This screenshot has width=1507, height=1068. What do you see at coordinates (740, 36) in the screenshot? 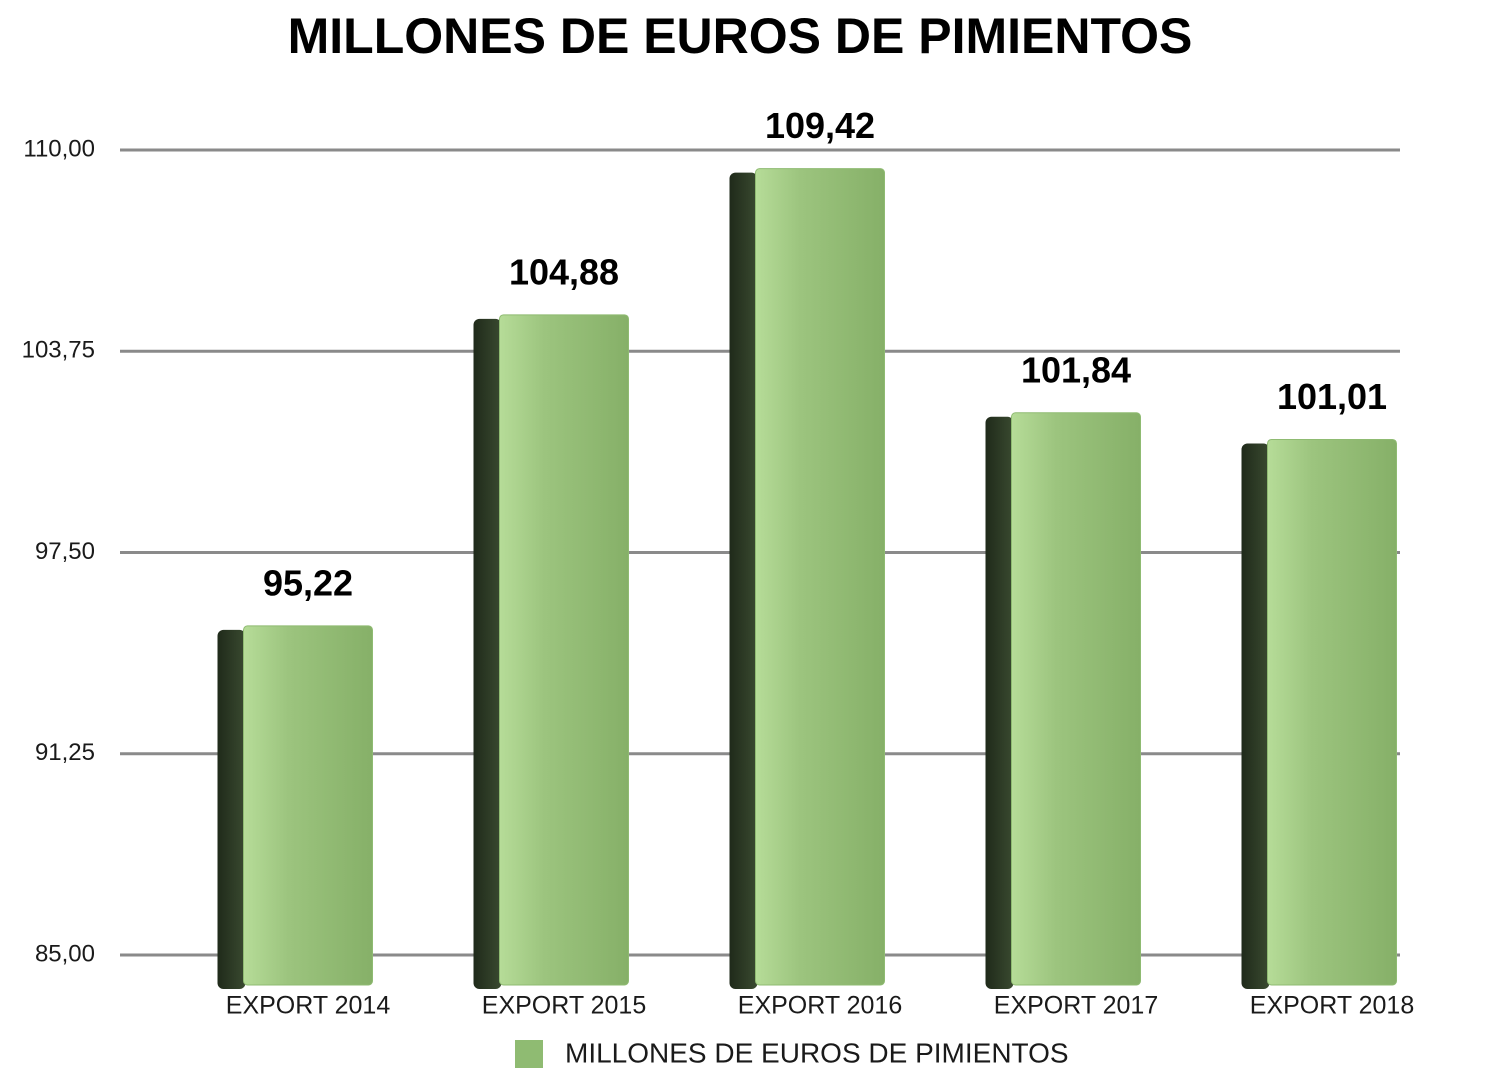
I see `chart-title: MILLONES DE EUROS DE PIMIENTOS` at bounding box center [740, 36].